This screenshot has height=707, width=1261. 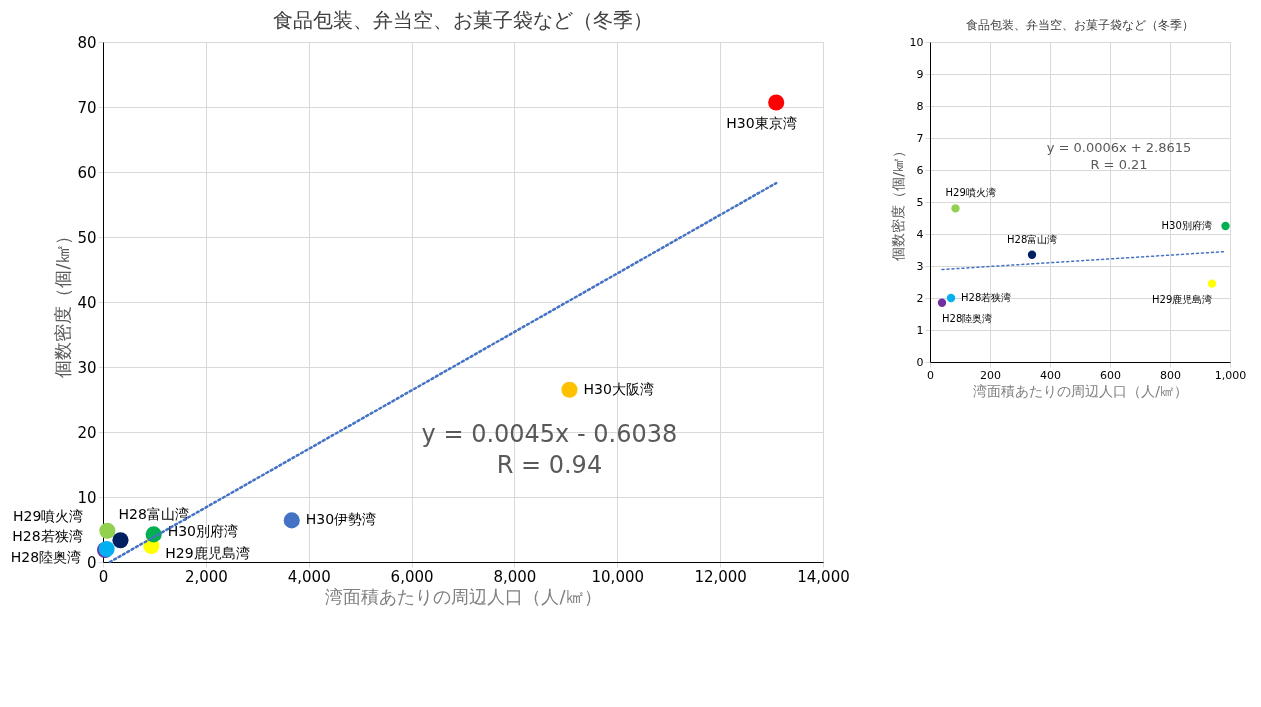 I want to click on y-tick-label: 7, so click(x=920, y=138).